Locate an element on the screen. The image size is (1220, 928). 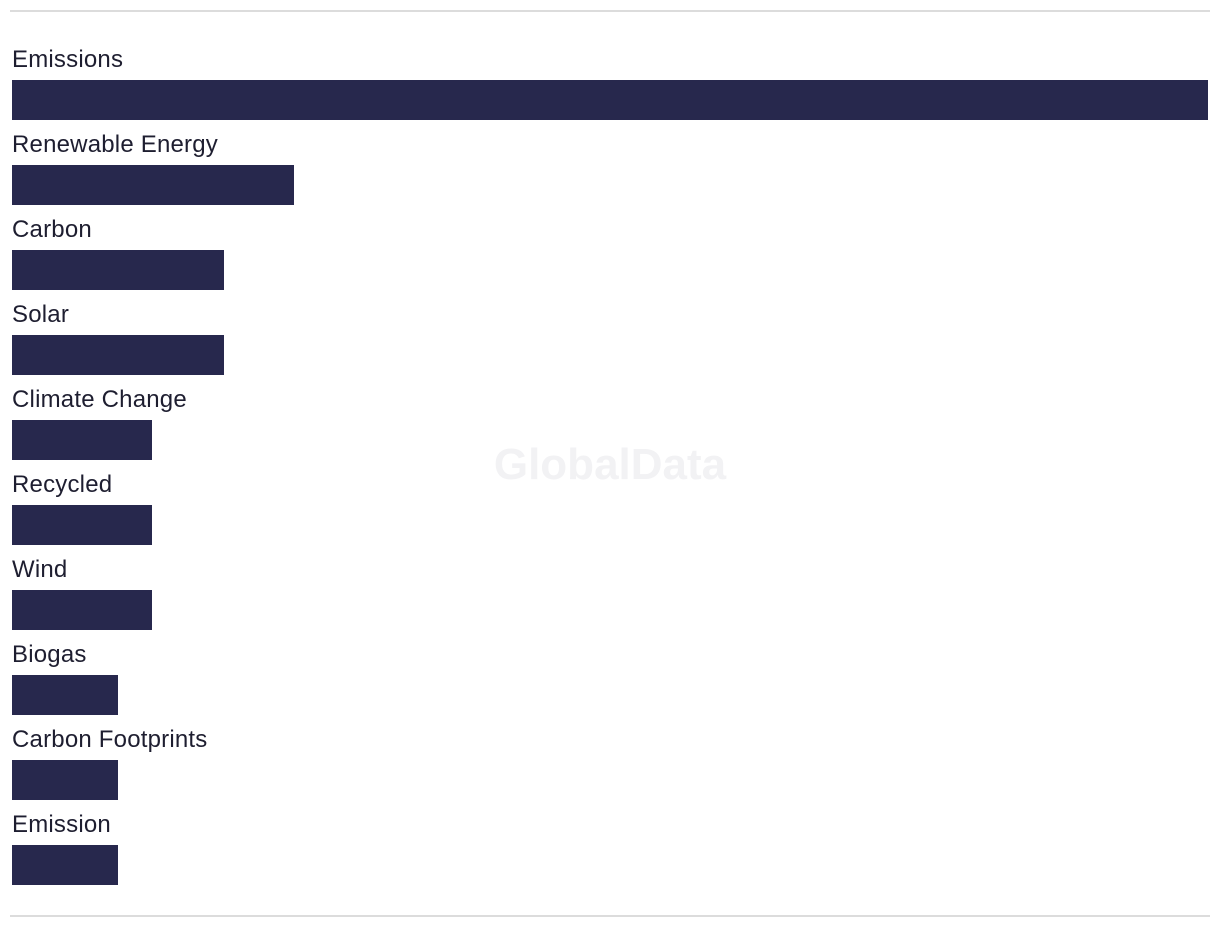
category-label: Renewable Energy is located at coordinates (115, 144).